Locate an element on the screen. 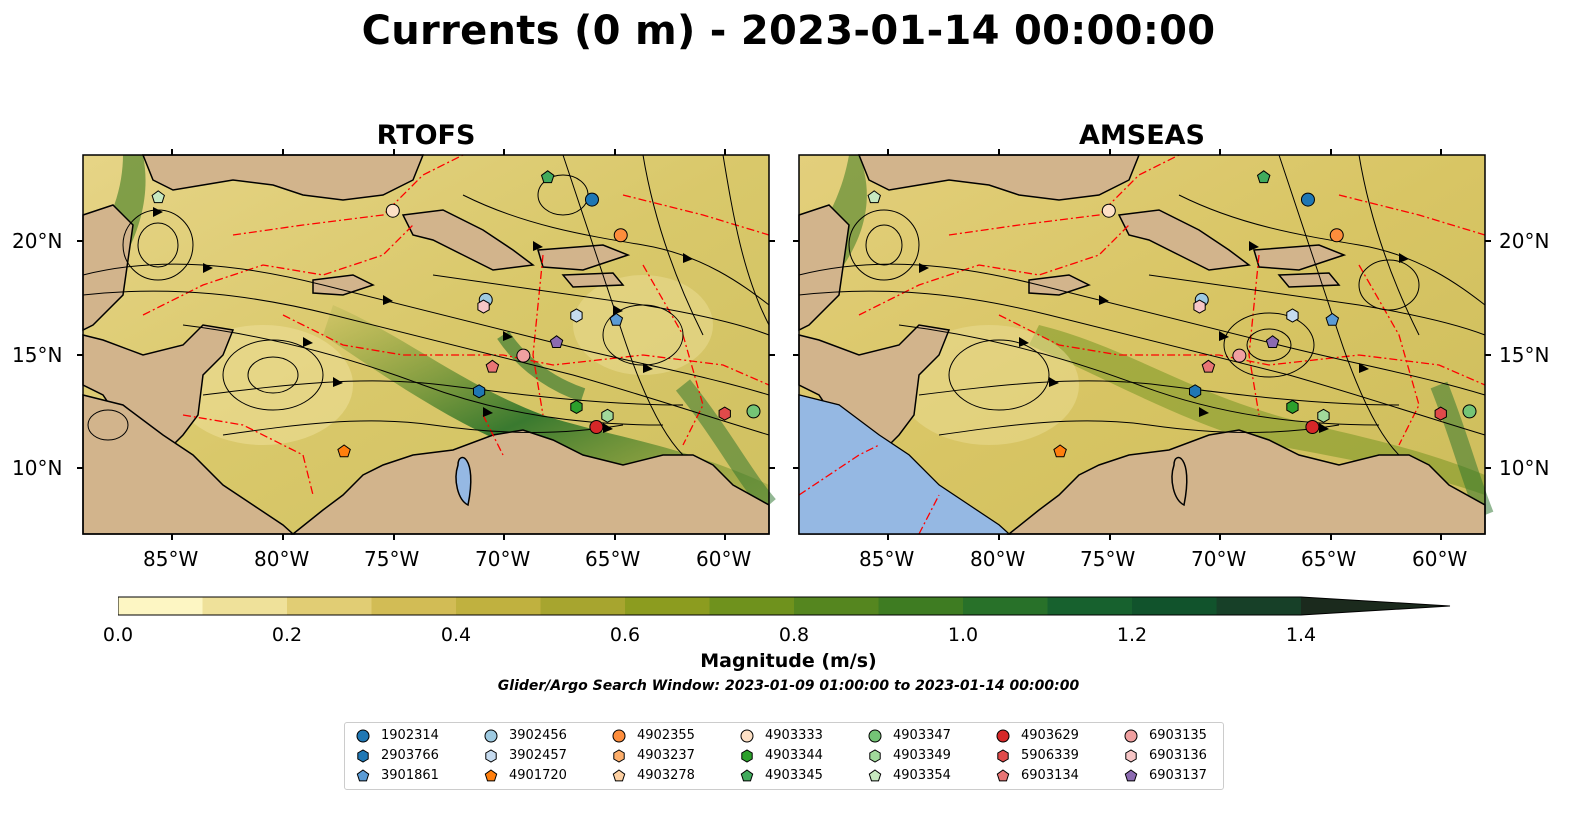  lon-label-60w: 60°W is located at coordinates (724, 559).